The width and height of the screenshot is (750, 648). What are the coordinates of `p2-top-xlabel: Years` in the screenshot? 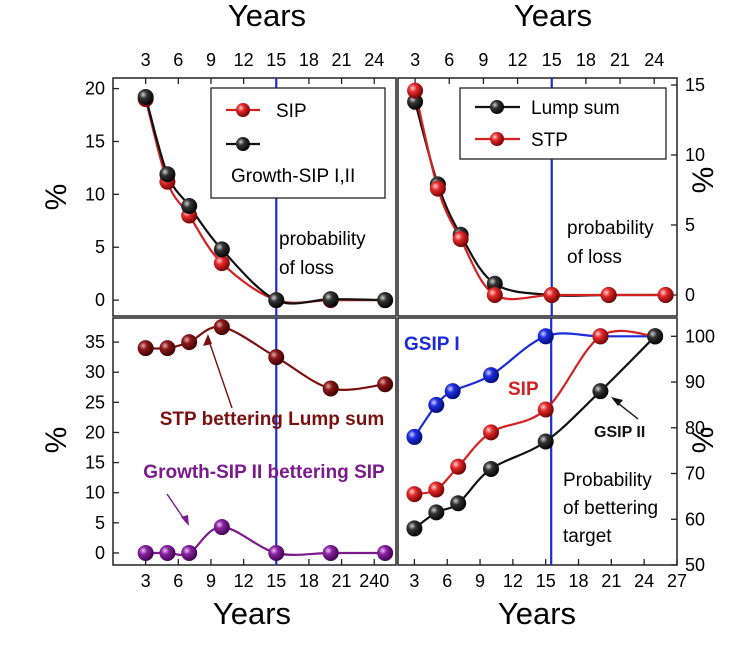 It's located at (553, 16).